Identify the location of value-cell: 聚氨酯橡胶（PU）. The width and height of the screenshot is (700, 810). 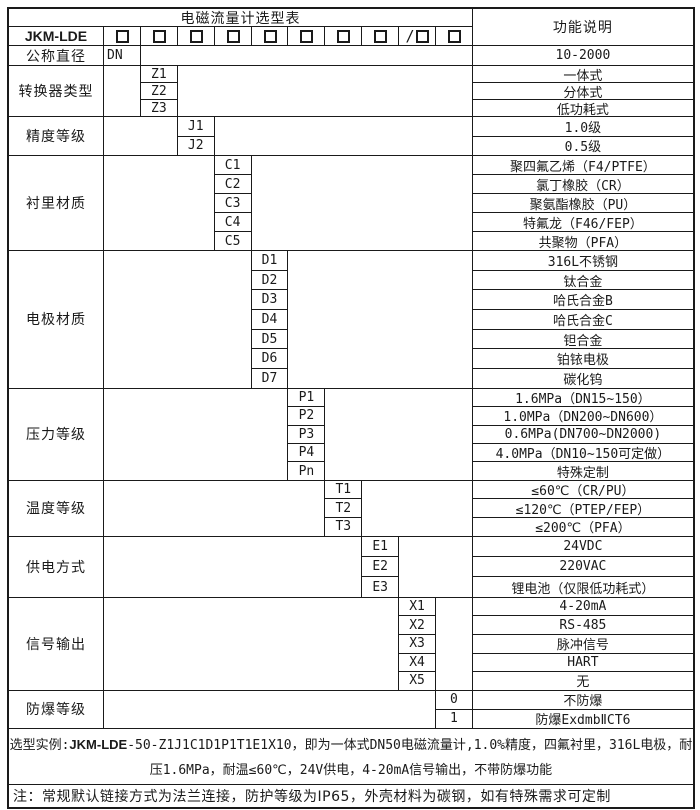
(582, 203).